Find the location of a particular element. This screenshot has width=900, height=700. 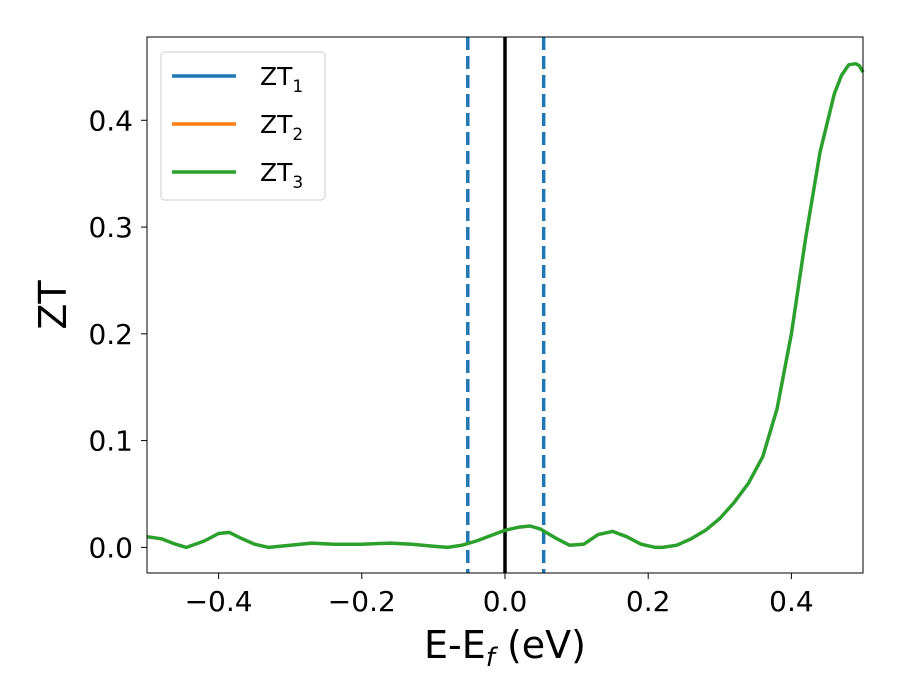

x-tick-label: −0.4 is located at coordinates (219, 601).